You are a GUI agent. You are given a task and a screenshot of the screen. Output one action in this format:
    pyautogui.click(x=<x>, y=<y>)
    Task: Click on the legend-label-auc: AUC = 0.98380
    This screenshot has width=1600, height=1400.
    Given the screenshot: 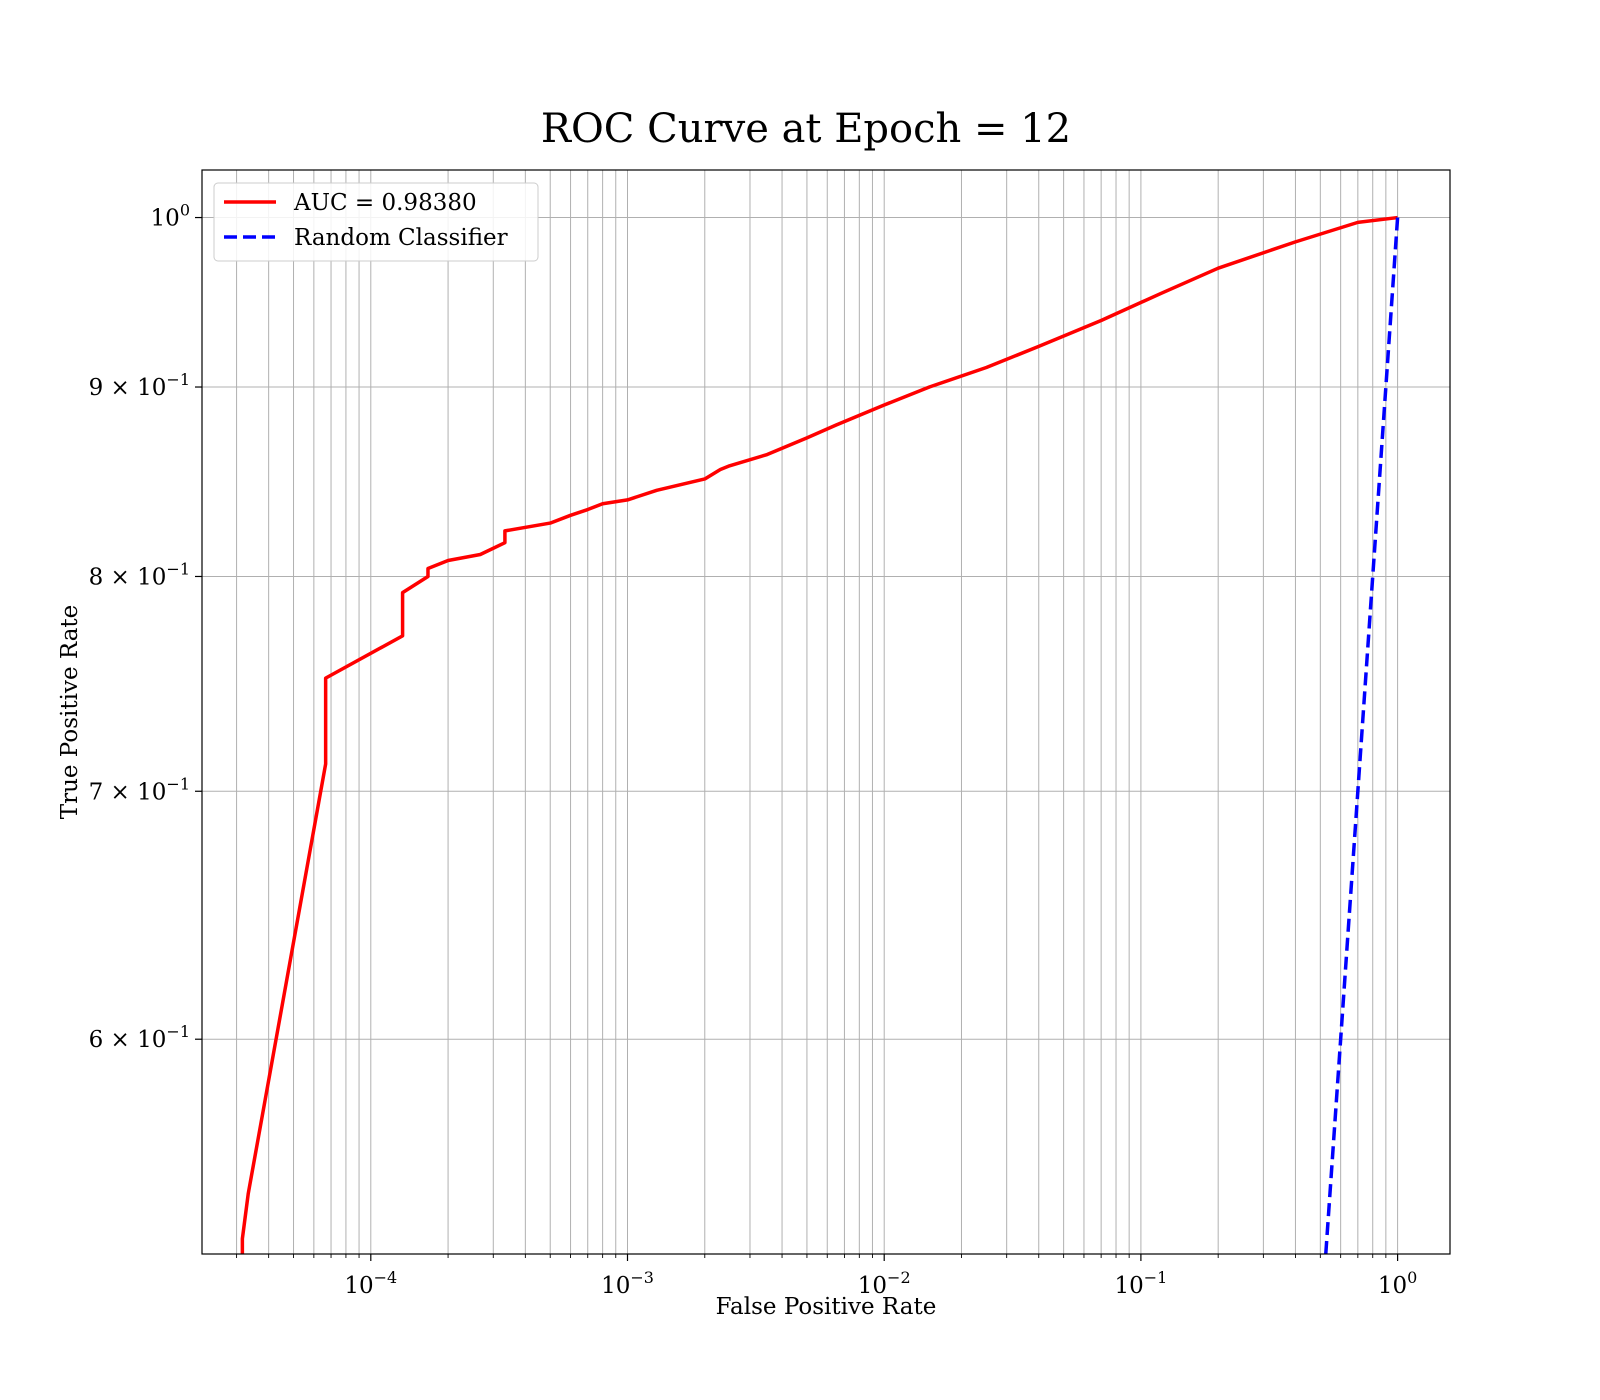 What is the action you would take?
    pyautogui.click(x=385, y=203)
    